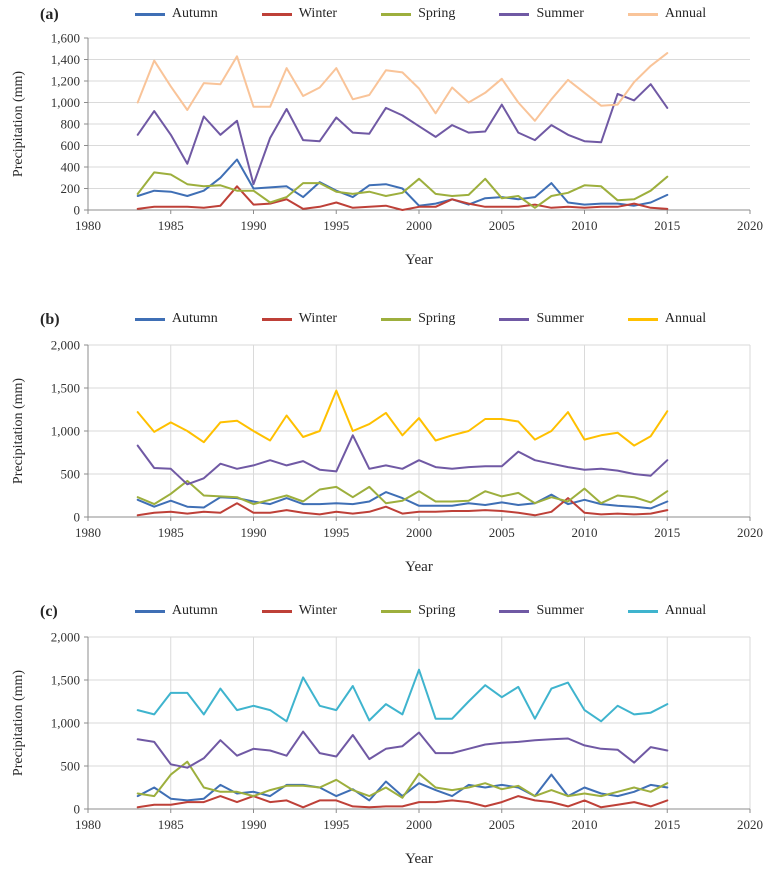  Describe the element at coordinates (402, 182) in the screenshot. I see `series-line-autumn` at that location.